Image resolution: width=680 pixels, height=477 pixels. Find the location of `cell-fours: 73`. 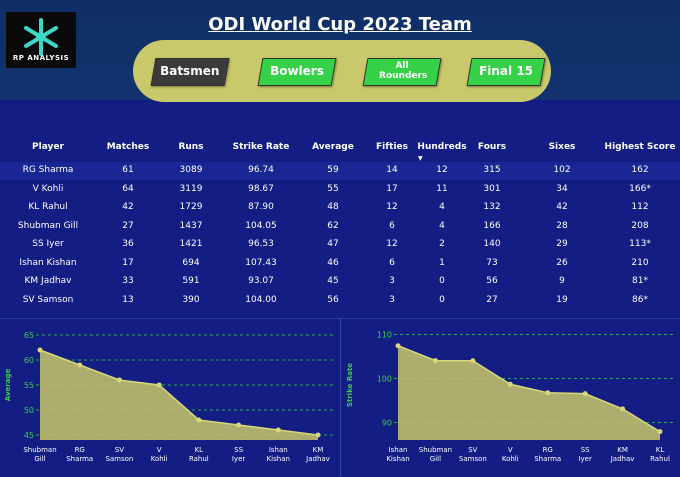

cell-fours: 73 is located at coordinates (492, 262).